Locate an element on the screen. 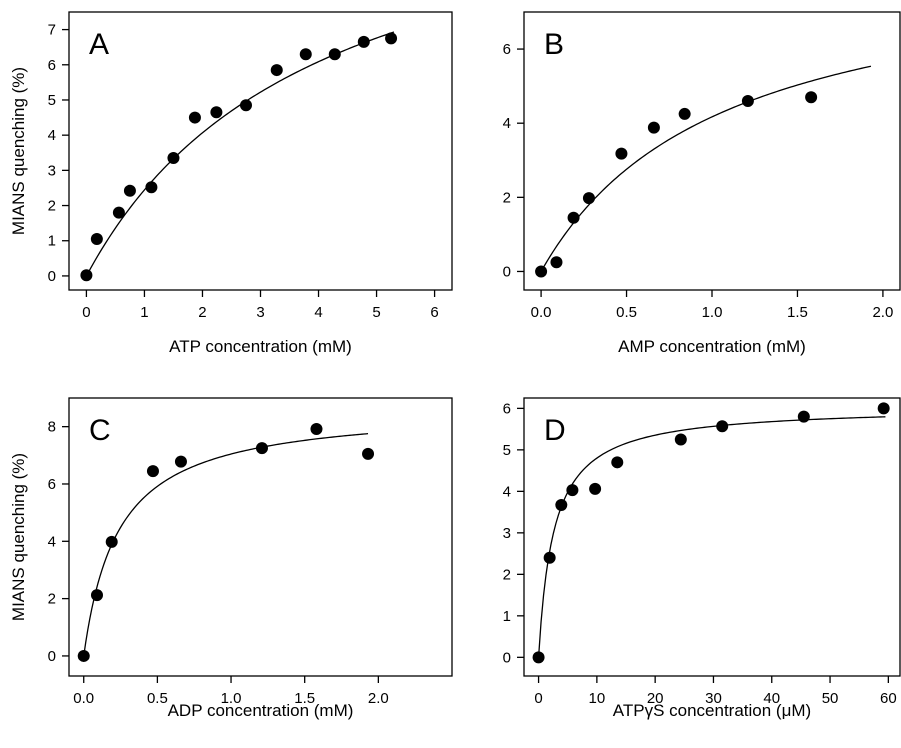  x-axis-title: ATPγS concentration (μM) is located at coordinates (712, 710).